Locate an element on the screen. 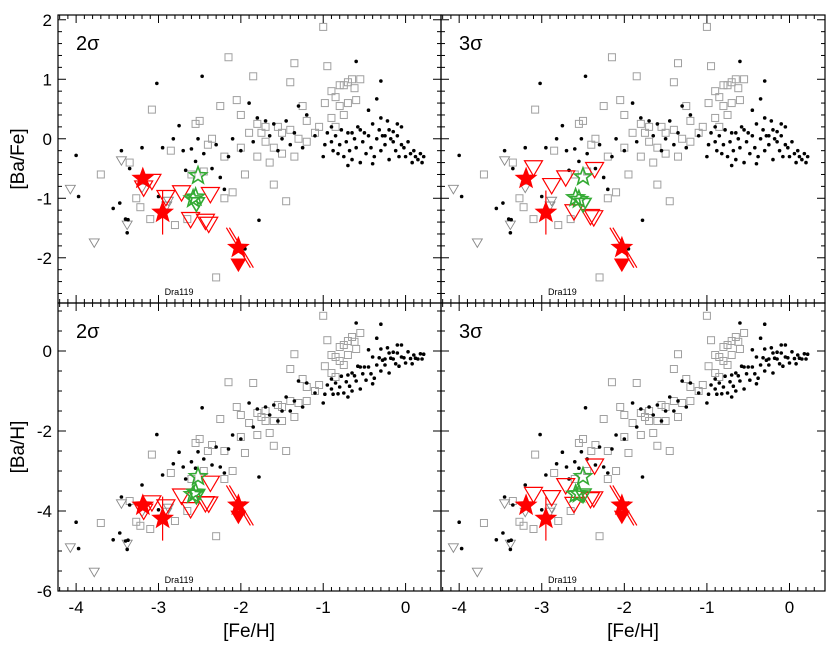 The height and width of the screenshot is (646, 830). green-star-point is located at coordinates (579, 492).